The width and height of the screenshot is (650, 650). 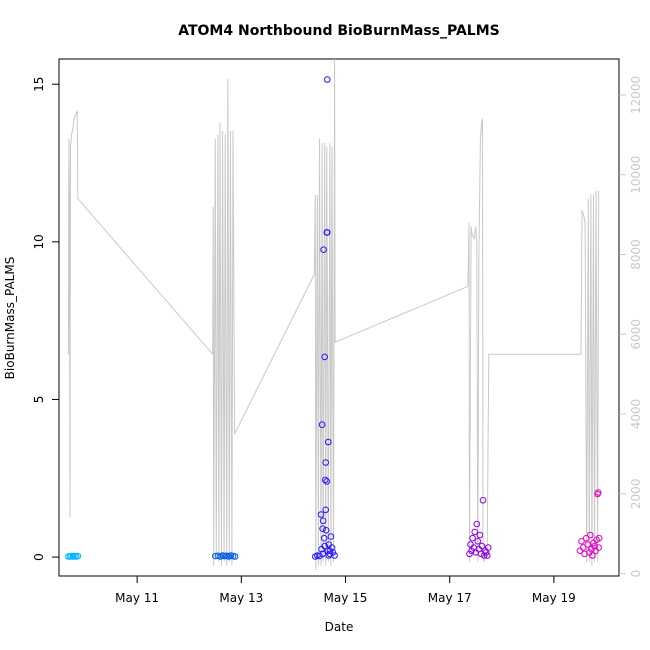 What do you see at coordinates (39, 241) in the screenshot?
I see `y-tick-label: 10` at bounding box center [39, 241].